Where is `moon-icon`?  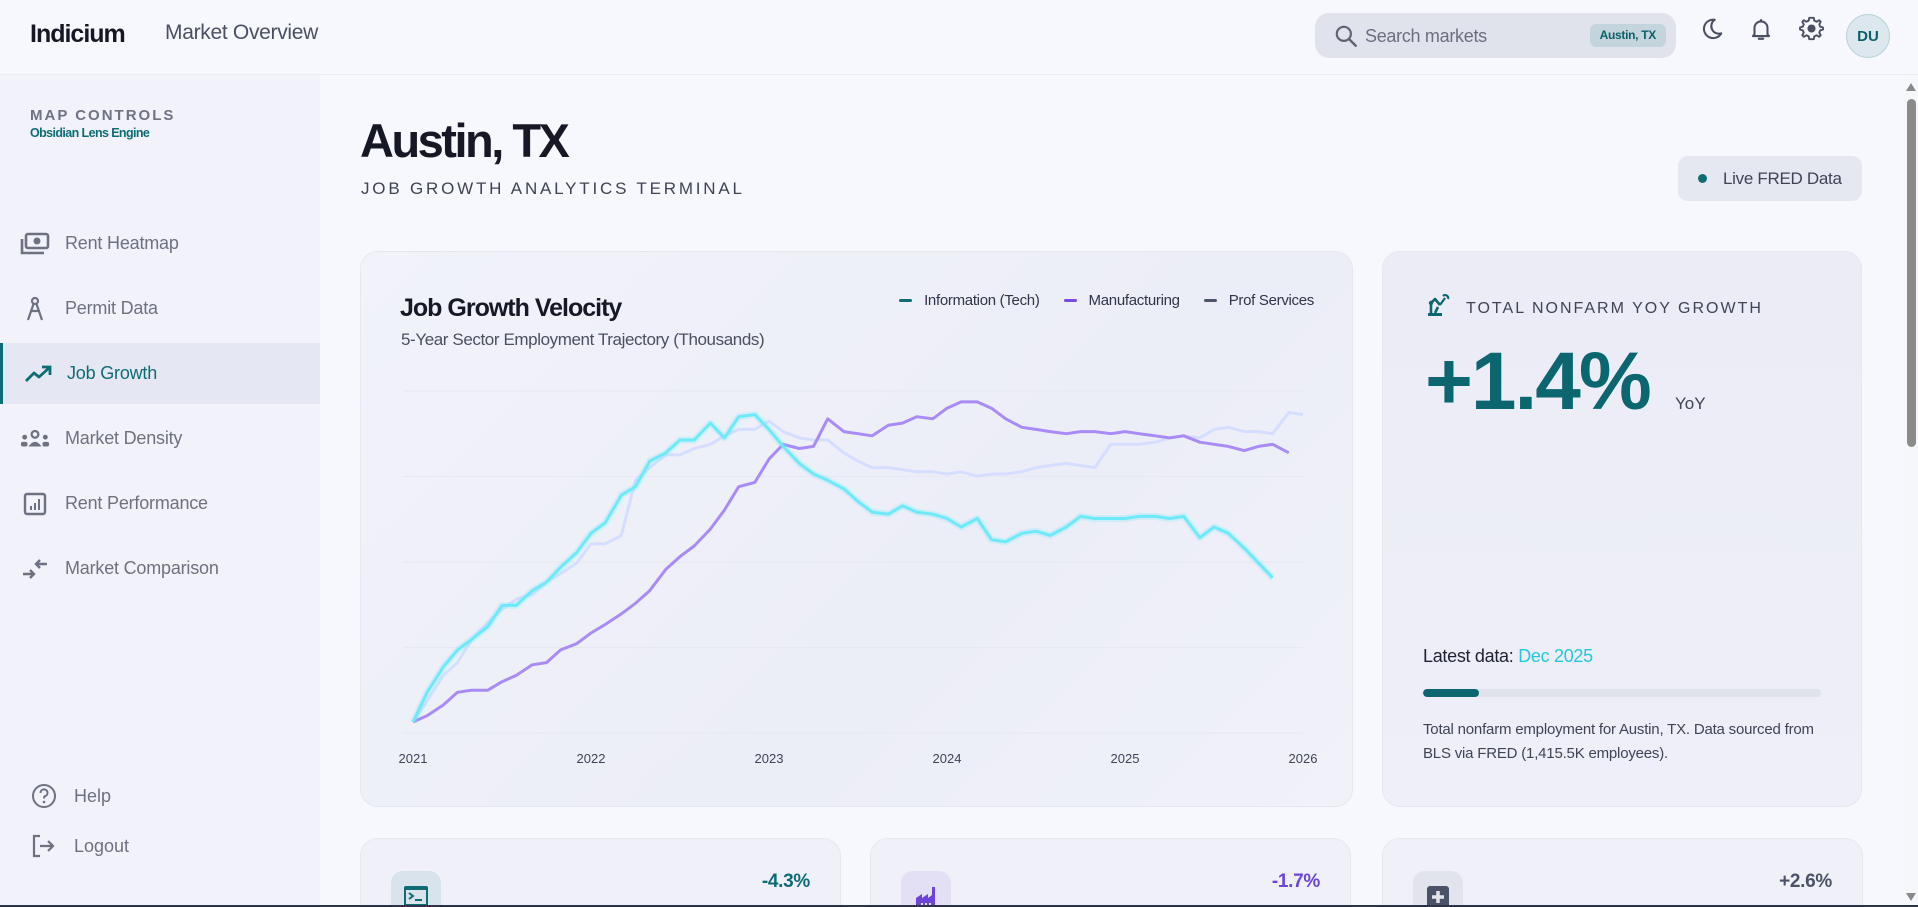
moon-icon is located at coordinates (1712, 31).